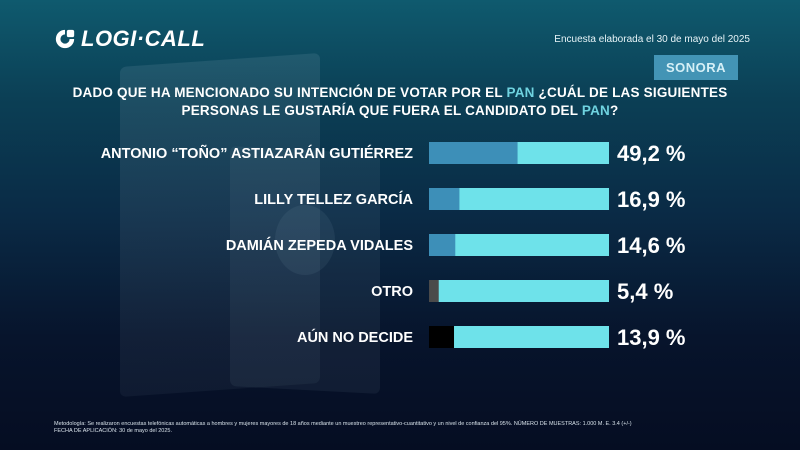 The image size is (800, 450). I want to click on question-party-2: PAN, so click(596, 110).